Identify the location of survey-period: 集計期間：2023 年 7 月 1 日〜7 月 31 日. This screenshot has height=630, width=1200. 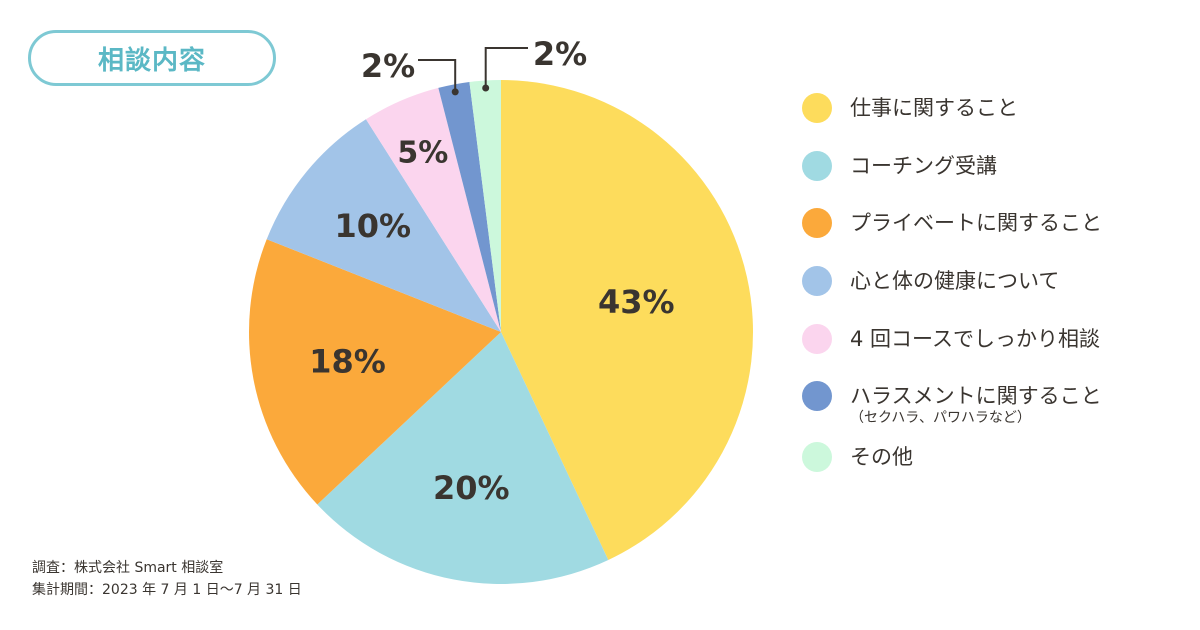
(167, 590).